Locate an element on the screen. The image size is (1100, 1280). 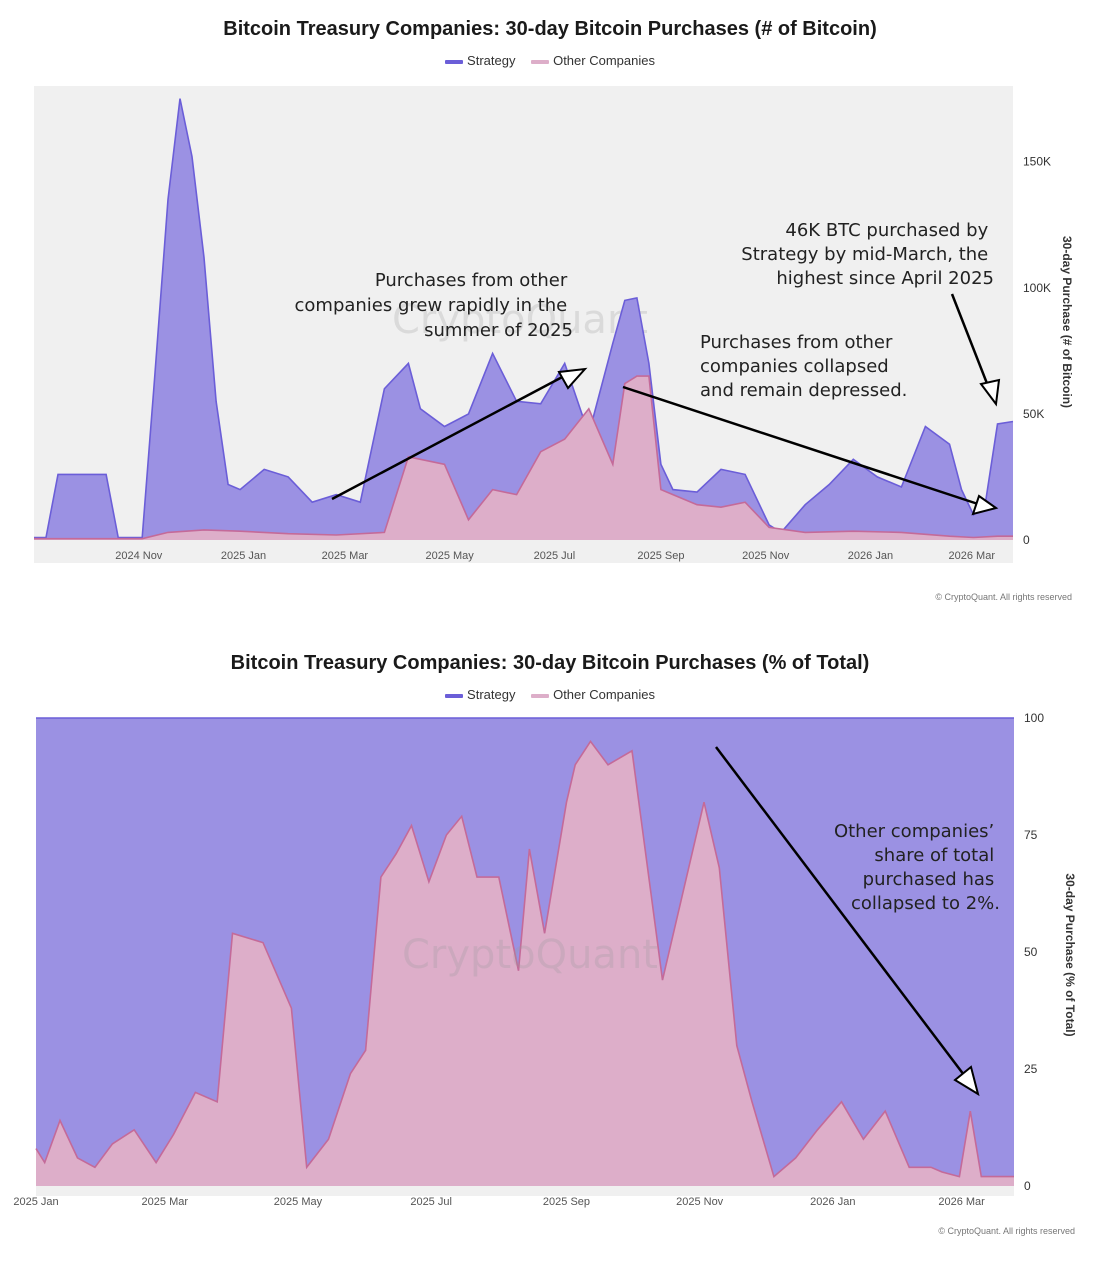
annotation-summer-growth-line3: summer of 2025 is located at coordinates (498, 330).